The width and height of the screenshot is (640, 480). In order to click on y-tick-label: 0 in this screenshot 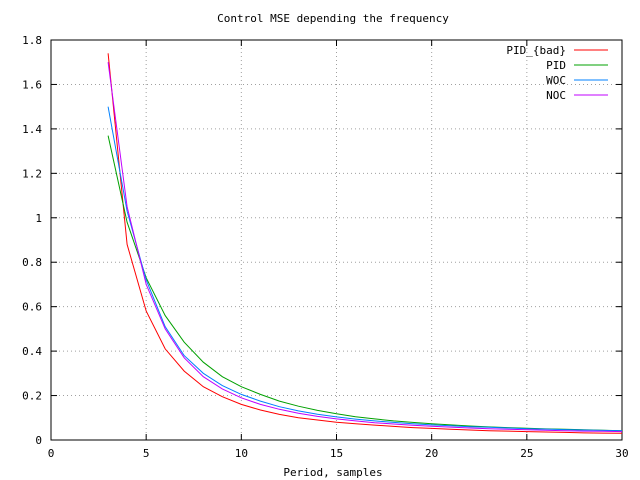, I will do `click(38, 440)`.